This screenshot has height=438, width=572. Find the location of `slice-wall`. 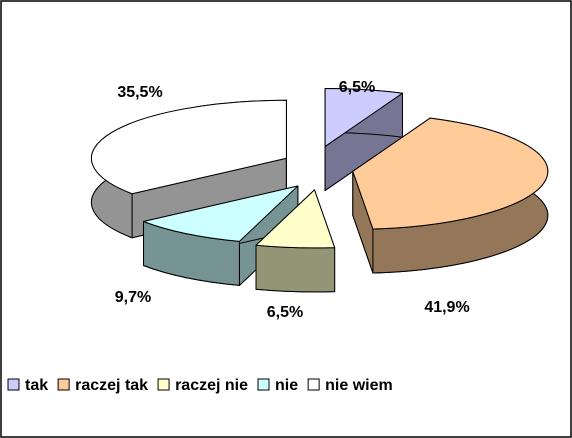

slice-wall is located at coordinates (295, 268).